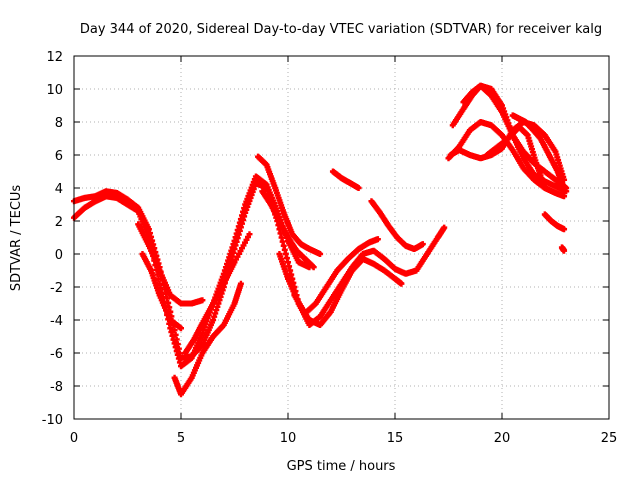 The image size is (640, 480). I want to click on x-tick-label: 0, so click(74, 438).